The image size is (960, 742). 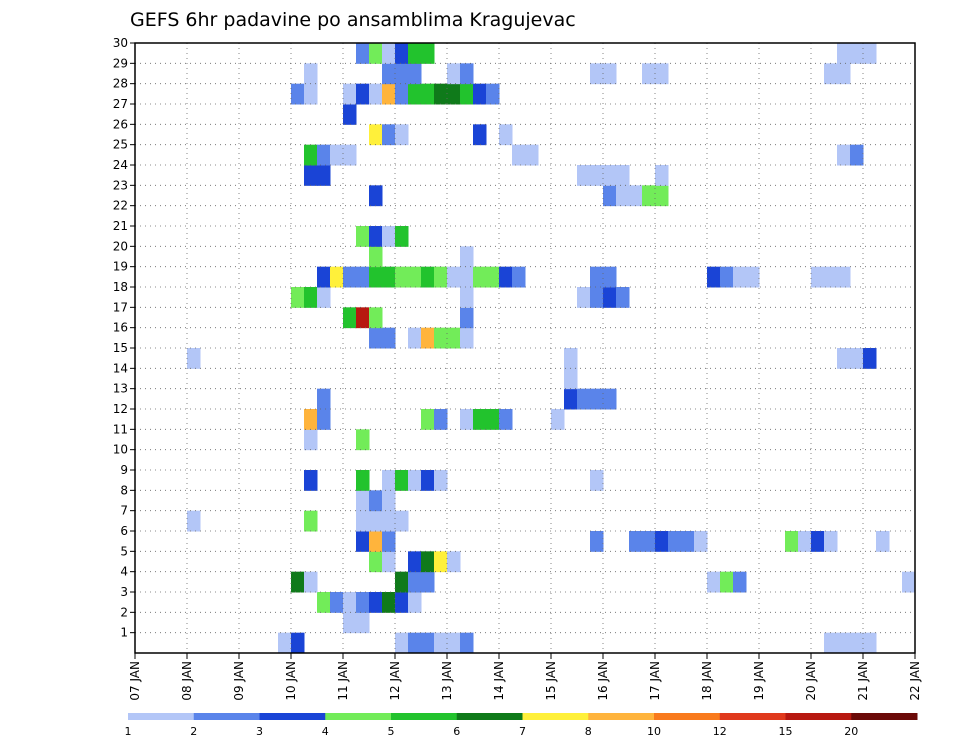 I want to click on x-tick-label: 16 JAN, so click(x=603, y=681).